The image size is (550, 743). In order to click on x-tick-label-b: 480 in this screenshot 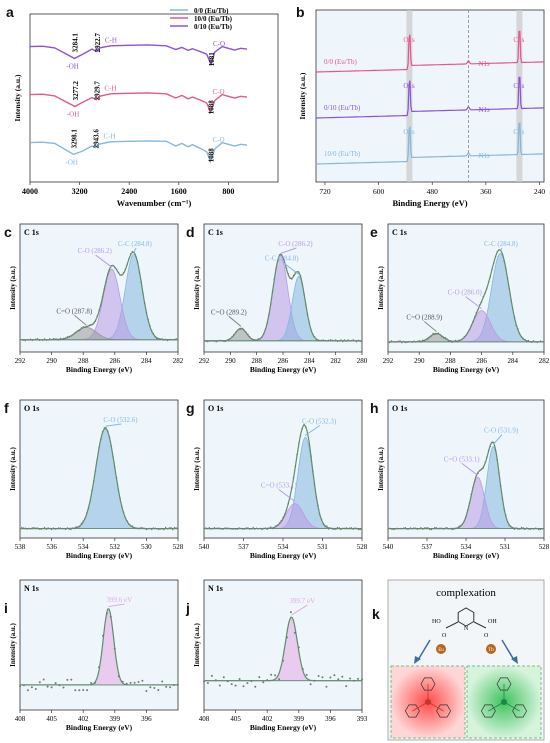, I will do `click(433, 191)`.